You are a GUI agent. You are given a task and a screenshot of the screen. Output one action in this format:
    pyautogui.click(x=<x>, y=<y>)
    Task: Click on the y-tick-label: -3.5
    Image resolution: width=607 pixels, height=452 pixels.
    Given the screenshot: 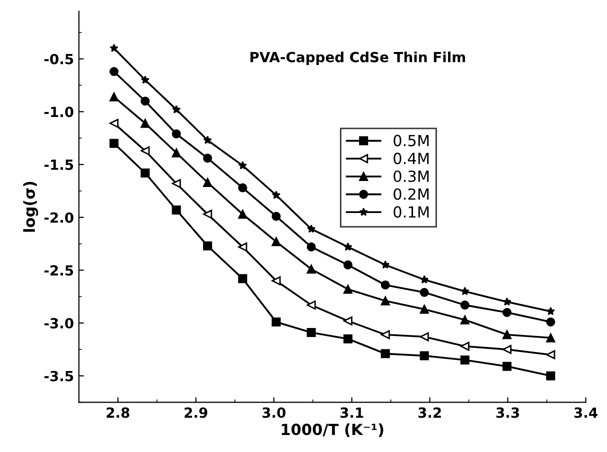 What is the action you would take?
    pyautogui.click(x=59, y=376)
    